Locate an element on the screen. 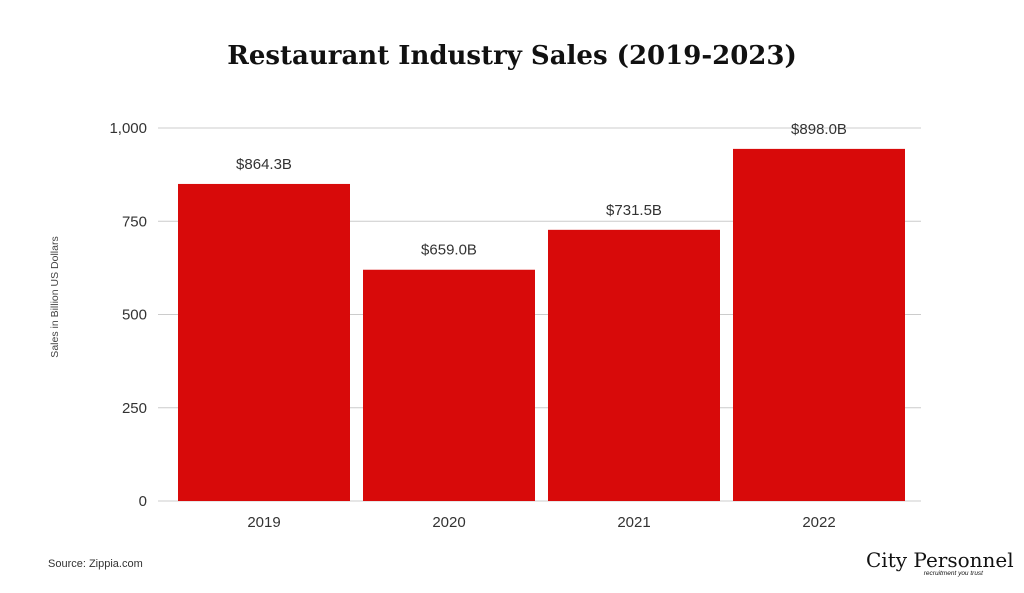 The image size is (1024, 593). chart-title: Restaurant Industry Sales (2019-2023) is located at coordinates (512, 56).